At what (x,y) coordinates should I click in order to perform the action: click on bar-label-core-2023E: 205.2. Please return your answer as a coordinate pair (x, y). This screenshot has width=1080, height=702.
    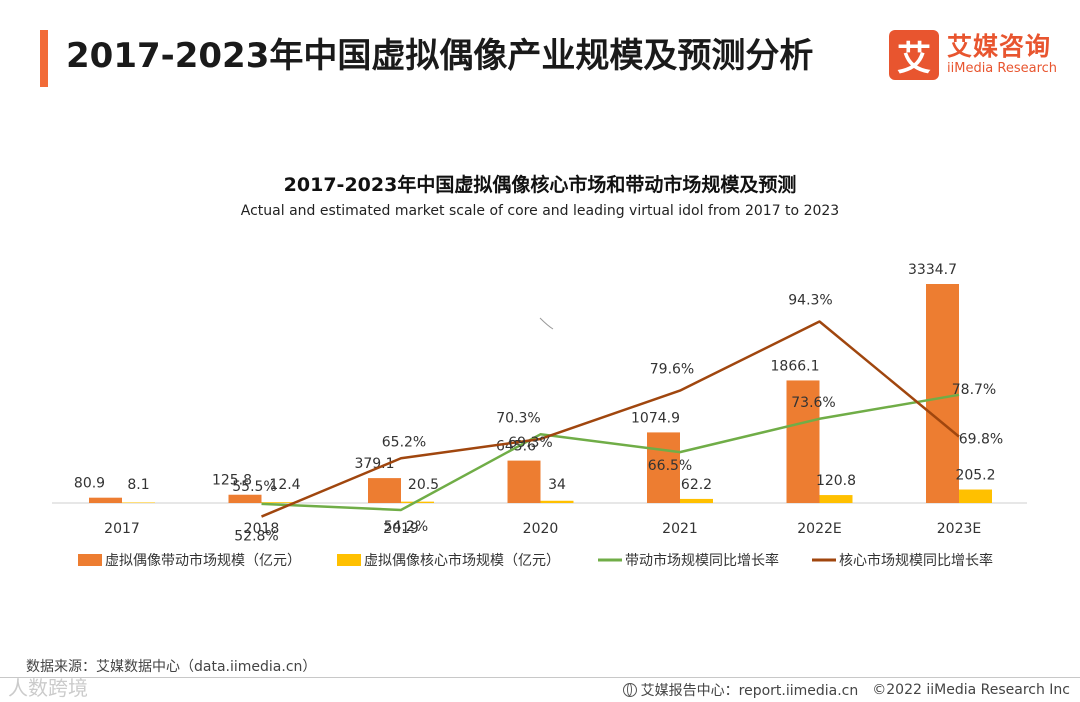
    Looking at the image, I should click on (975, 476).